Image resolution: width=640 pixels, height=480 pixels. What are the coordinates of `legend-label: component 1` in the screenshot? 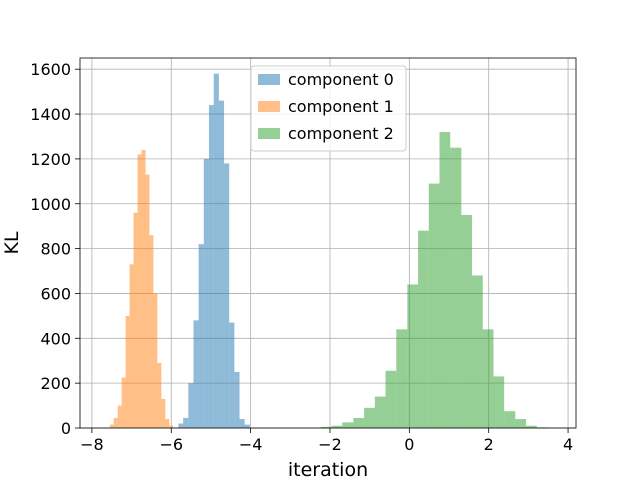 It's located at (341, 106).